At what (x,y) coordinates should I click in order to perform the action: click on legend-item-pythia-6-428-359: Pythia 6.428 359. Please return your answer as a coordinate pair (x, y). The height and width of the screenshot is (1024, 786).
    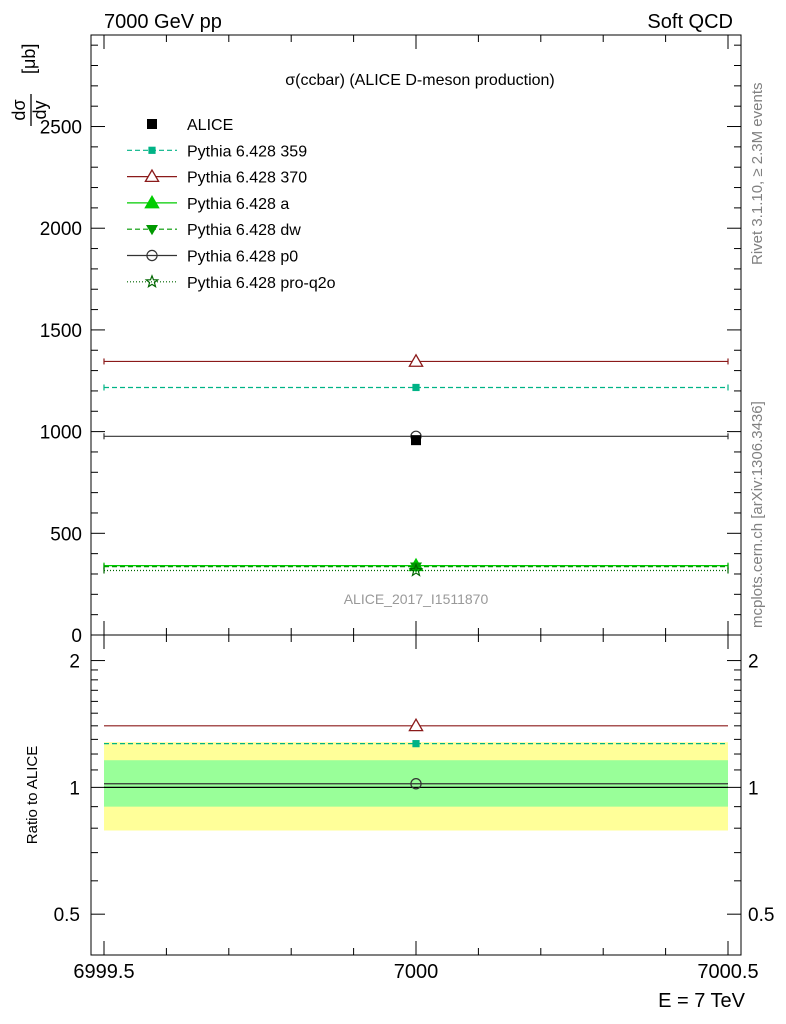
    Looking at the image, I should click on (217, 151).